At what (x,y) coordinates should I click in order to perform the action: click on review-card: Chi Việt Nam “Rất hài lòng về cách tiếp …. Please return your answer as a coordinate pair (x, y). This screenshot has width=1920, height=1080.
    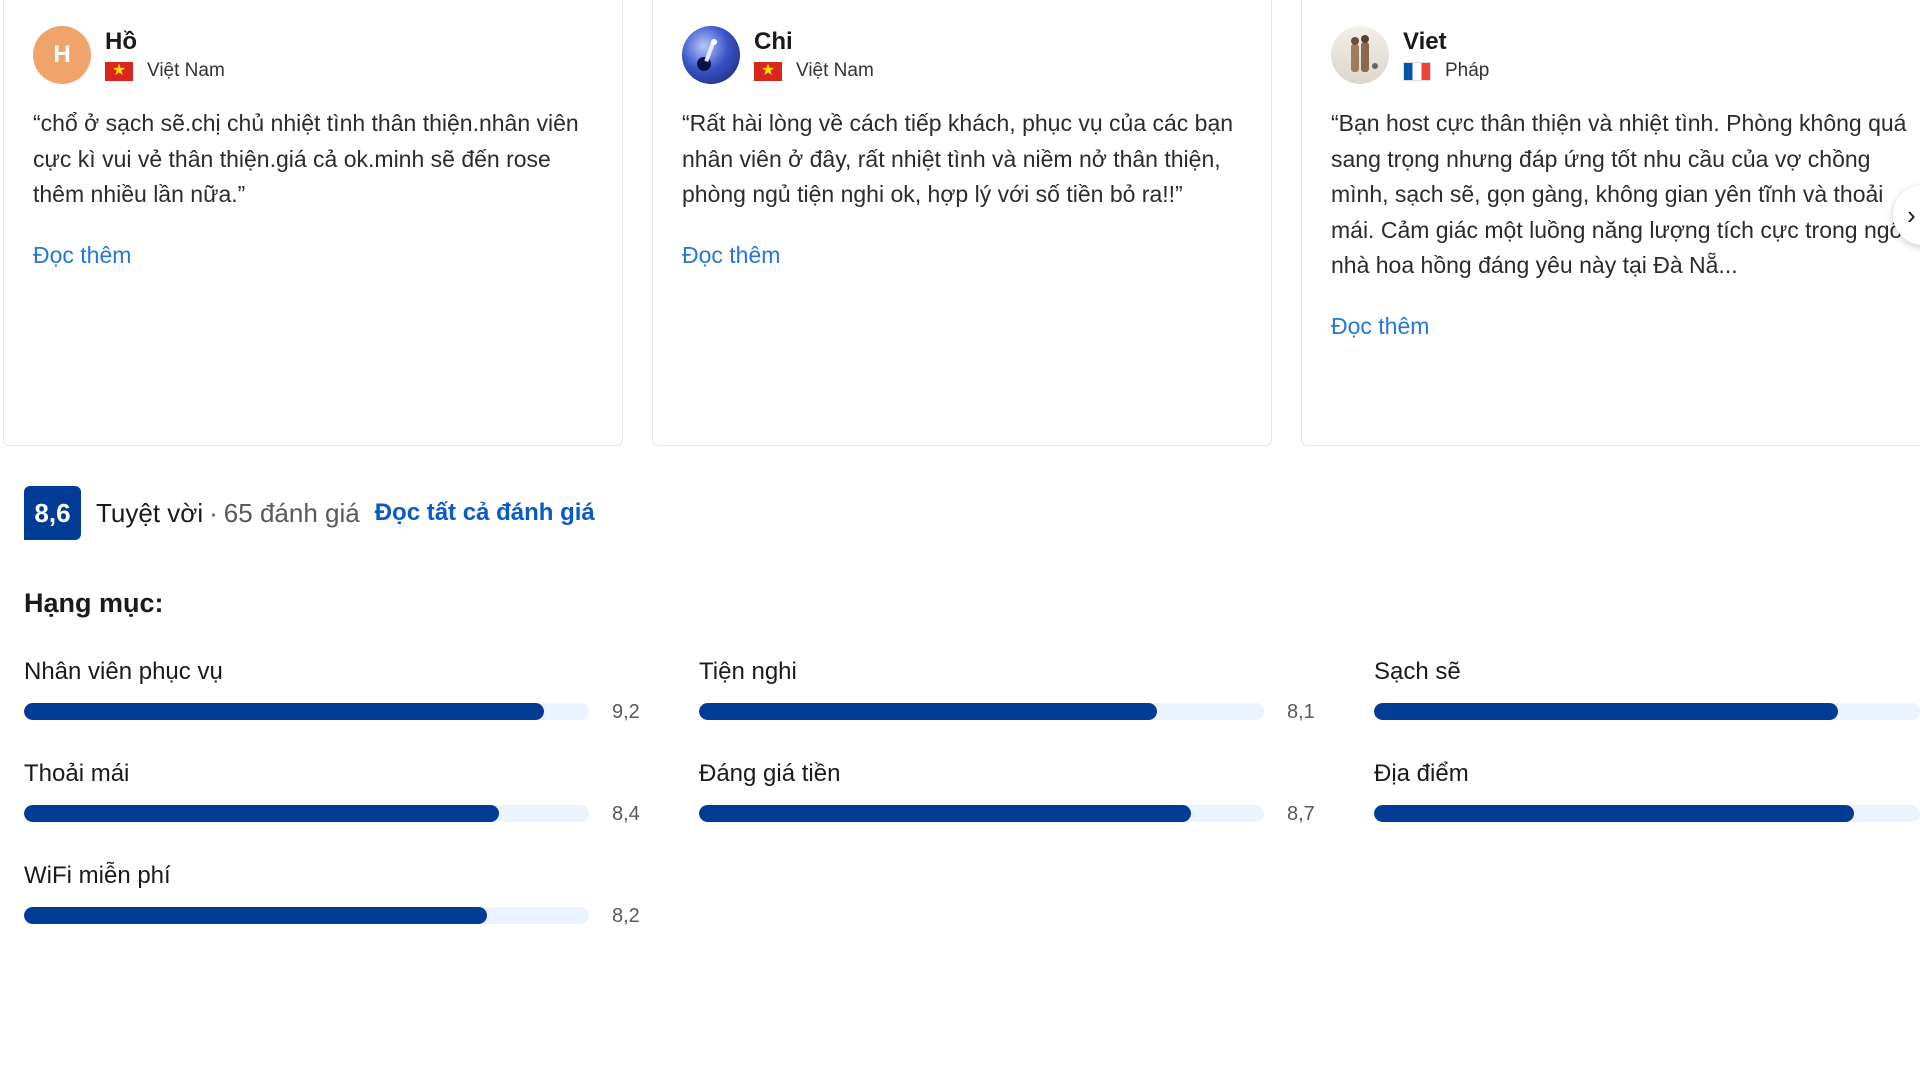
    Looking at the image, I should click on (962, 223).